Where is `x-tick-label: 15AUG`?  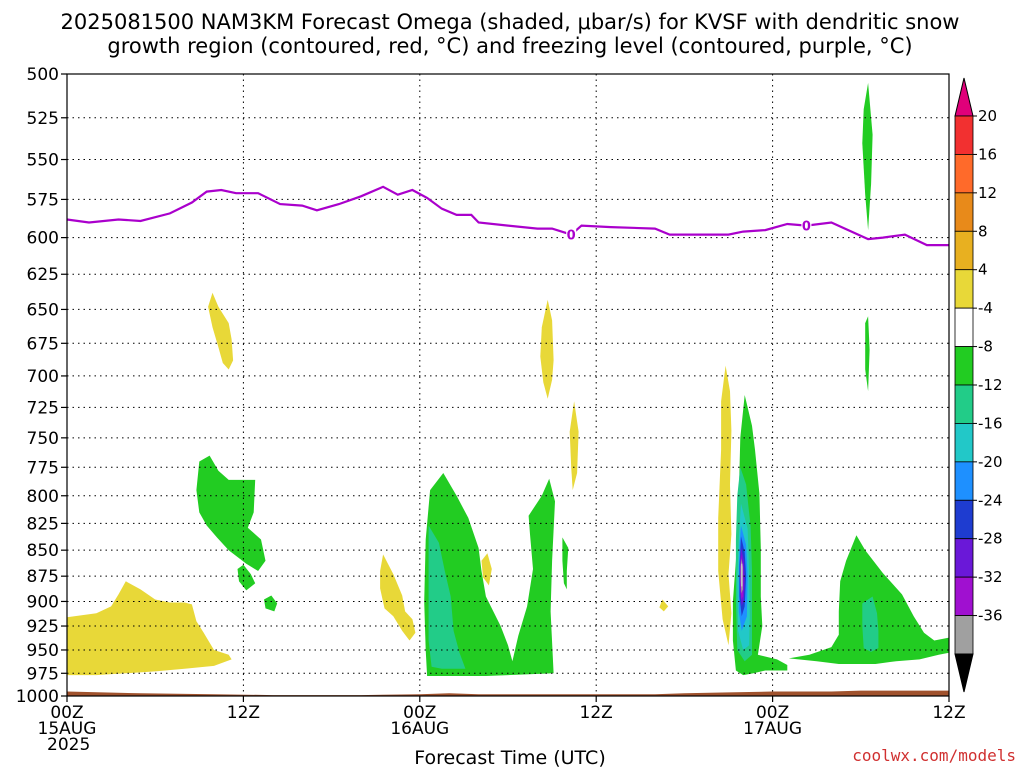 x-tick-label: 15AUG is located at coordinates (67, 729).